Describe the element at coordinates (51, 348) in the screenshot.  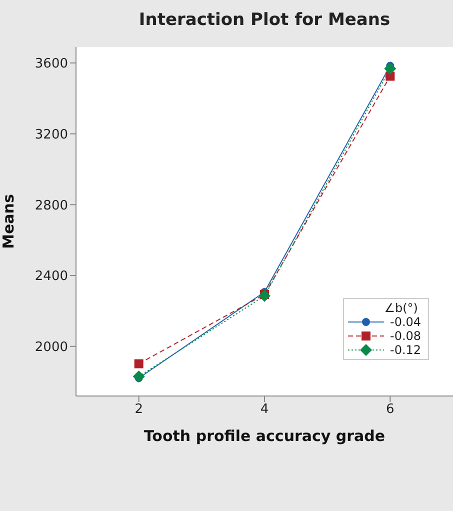
I see `y-tick-label: 2000` at that location.